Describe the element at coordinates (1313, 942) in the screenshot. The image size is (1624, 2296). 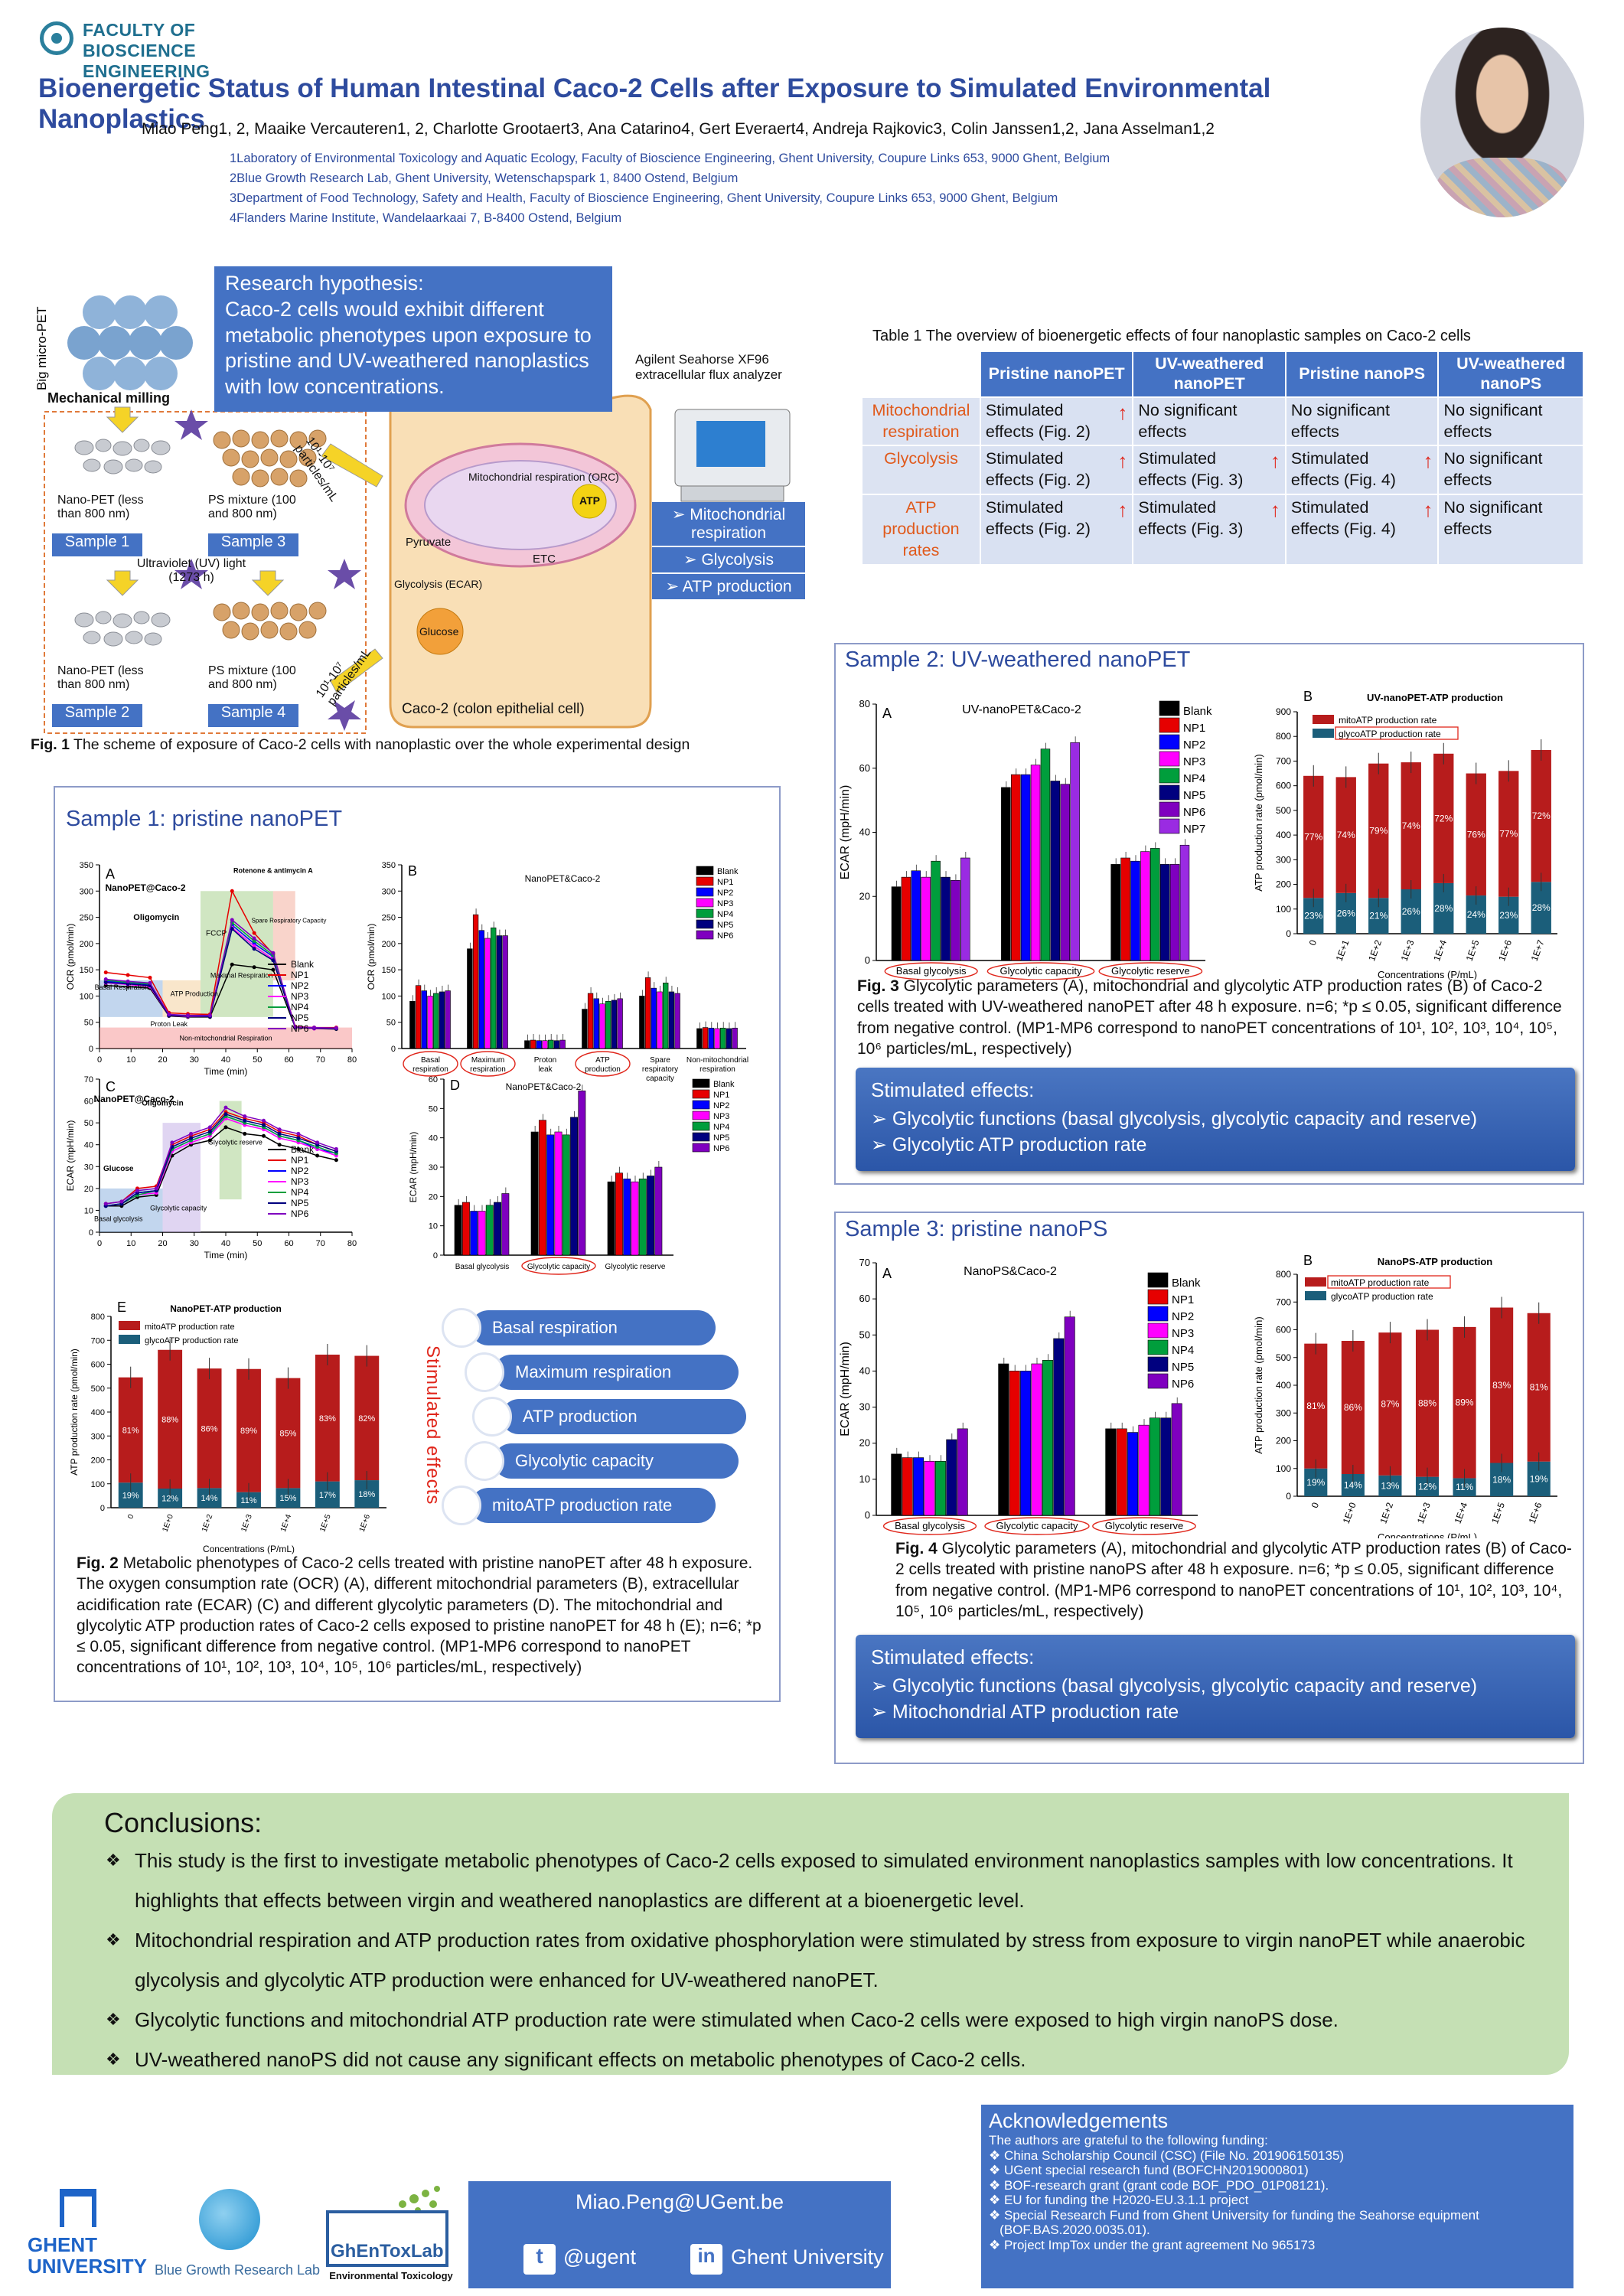
I see `x-category-label: 0` at that location.